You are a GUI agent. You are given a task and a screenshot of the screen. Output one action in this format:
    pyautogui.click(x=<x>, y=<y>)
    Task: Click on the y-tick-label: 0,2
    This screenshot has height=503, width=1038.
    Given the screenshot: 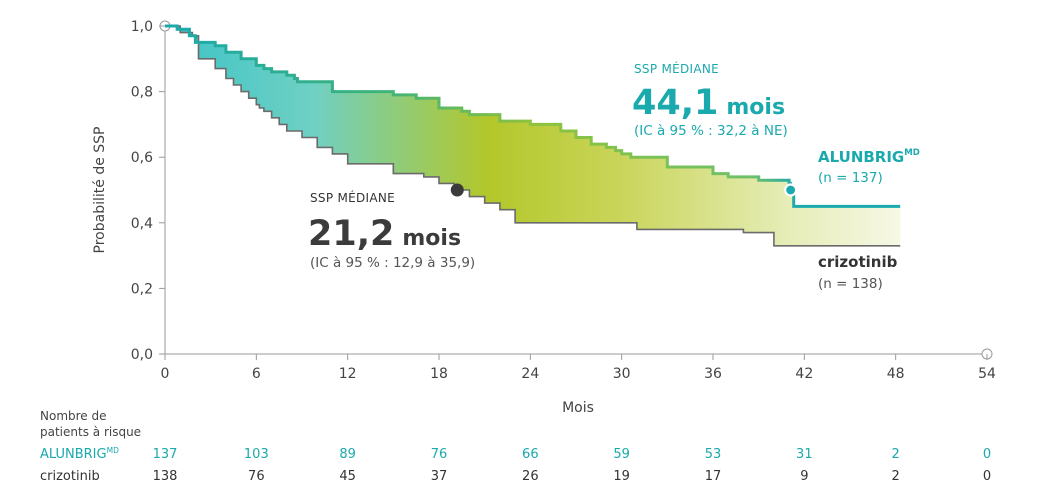 What is the action you would take?
    pyautogui.click(x=142, y=289)
    